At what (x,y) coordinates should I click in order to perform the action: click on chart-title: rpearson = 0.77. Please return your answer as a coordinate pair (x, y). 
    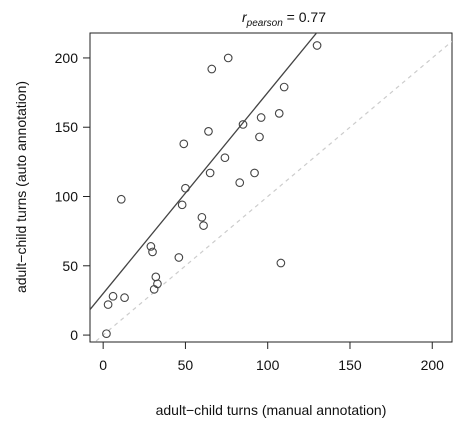
    Looking at the image, I should click on (284, 19).